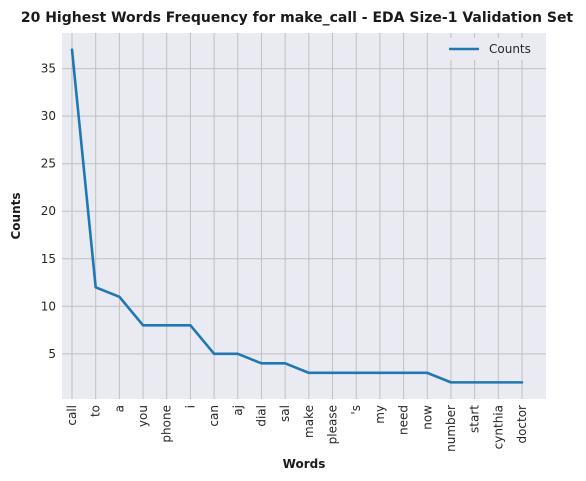 The width and height of the screenshot is (586, 481). Describe the element at coordinates (304, 464) in the screenshot. I see `x-axis-label: Words` at that location.